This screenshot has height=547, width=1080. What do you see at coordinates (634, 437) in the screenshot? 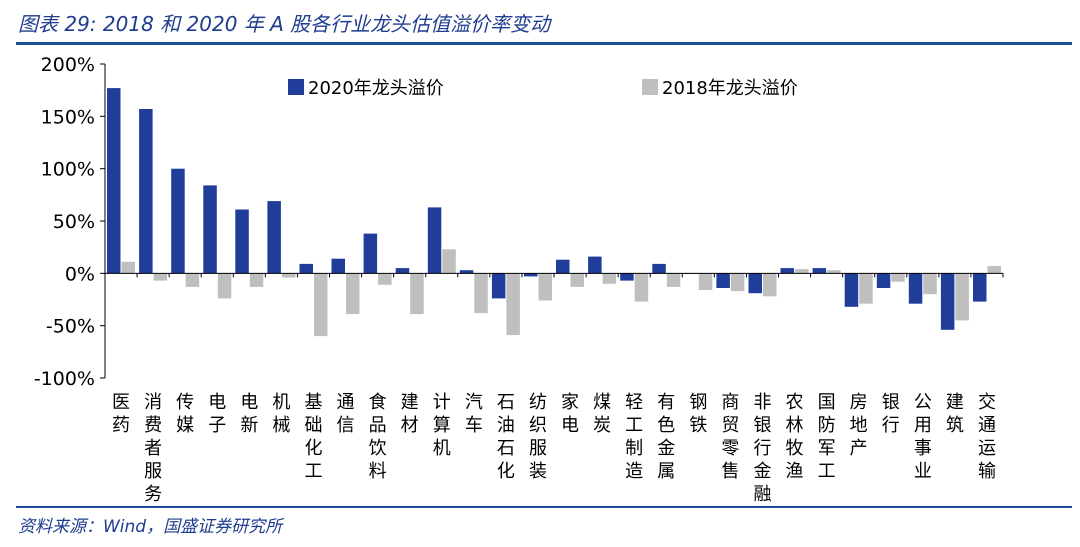
I see `category-label: 轻工制造` at bounding box center [634, 437].